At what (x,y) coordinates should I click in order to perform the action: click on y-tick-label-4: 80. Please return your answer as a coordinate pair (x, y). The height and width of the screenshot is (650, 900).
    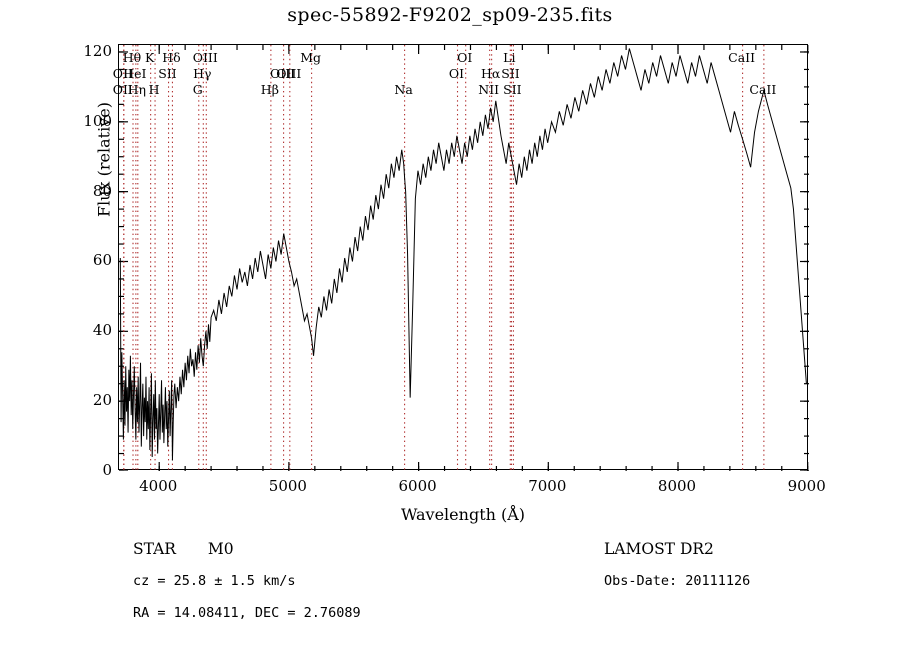
    Looking at the image, I should click on (102, 190).